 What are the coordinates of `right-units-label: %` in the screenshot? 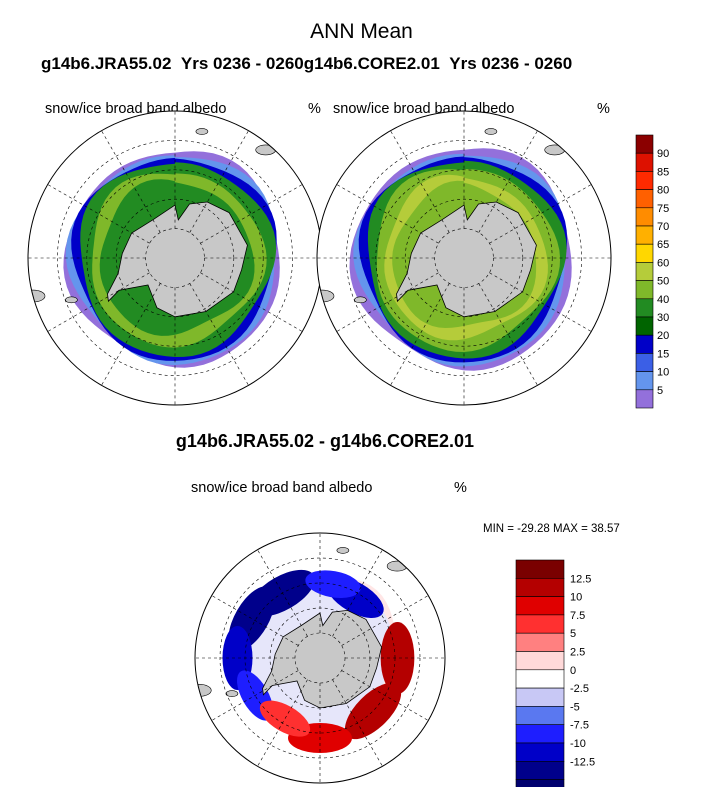 It's located at (603, 109).